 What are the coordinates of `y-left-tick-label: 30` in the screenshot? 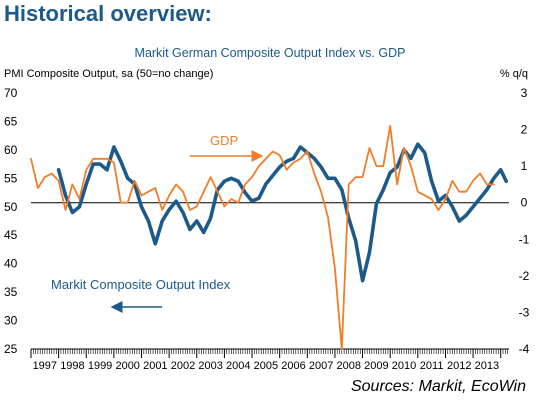 It's located at (11, 321).